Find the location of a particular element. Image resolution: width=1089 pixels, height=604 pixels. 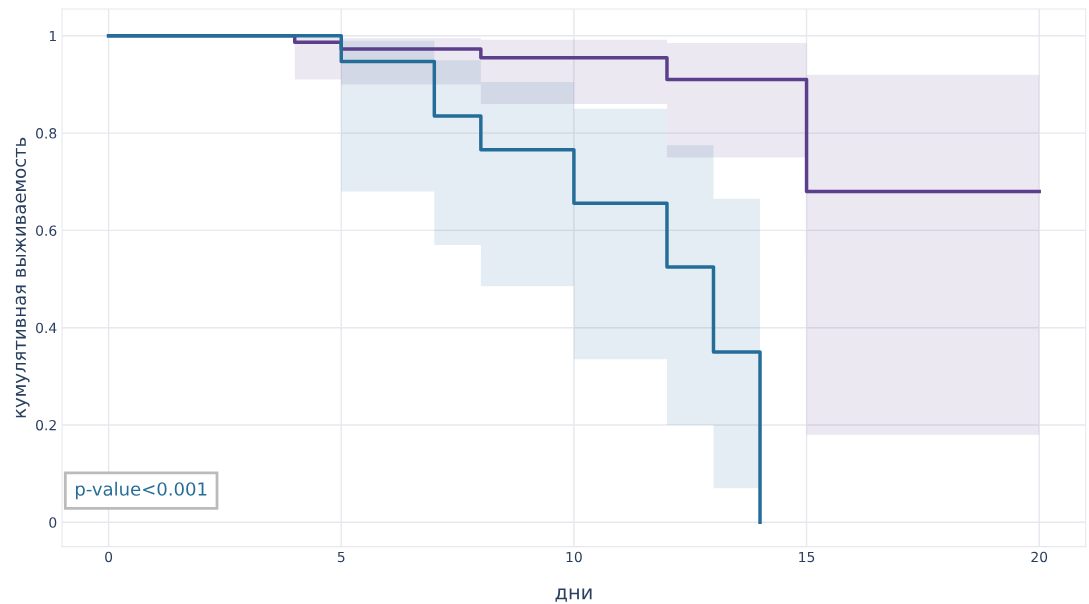

x-tick-label: 0 is located at coordinates (109, 557).